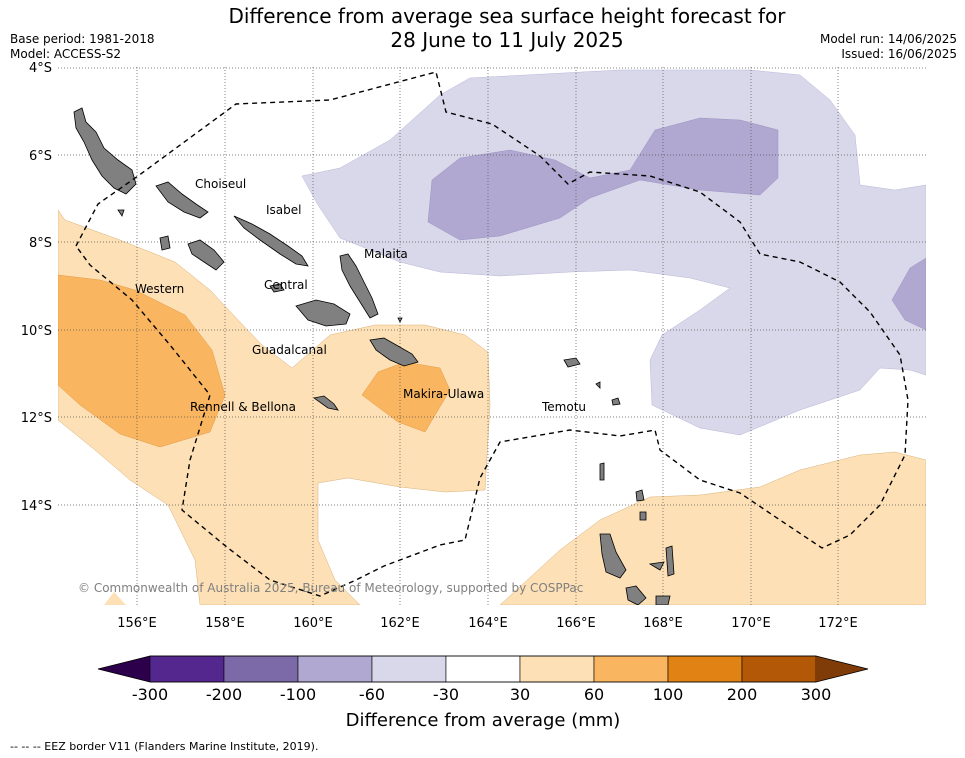 This screenshot has width=965, height=758. I want to click on meta-left: Base period: 1981-2018 Model: ACCESS-S2, so click(82, 47).